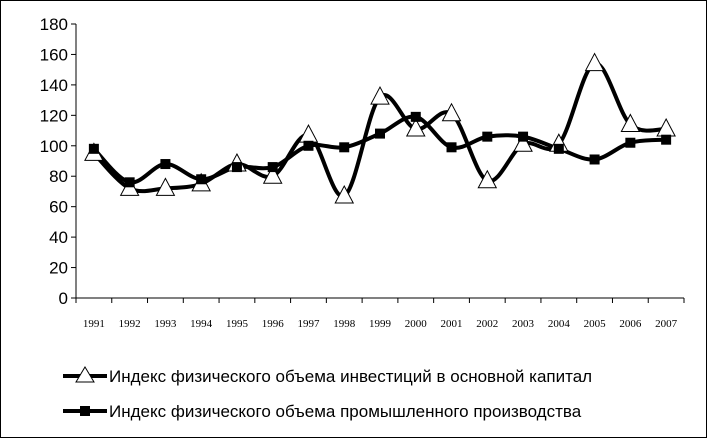 The image size is (707, 438). I want to click on x-tick-label: 2006, so click(630, 324).